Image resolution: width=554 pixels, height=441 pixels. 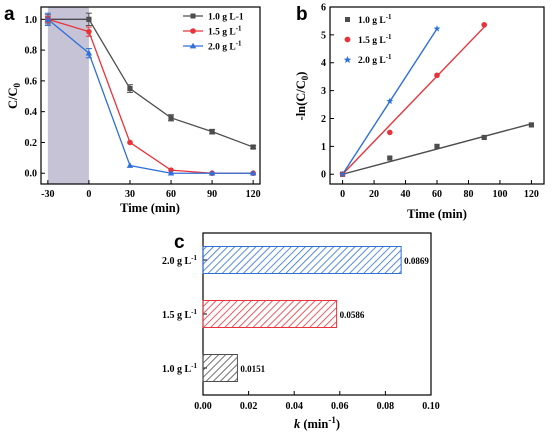 I want to click on a-x-tick: -30, so click(x=47, y=194).